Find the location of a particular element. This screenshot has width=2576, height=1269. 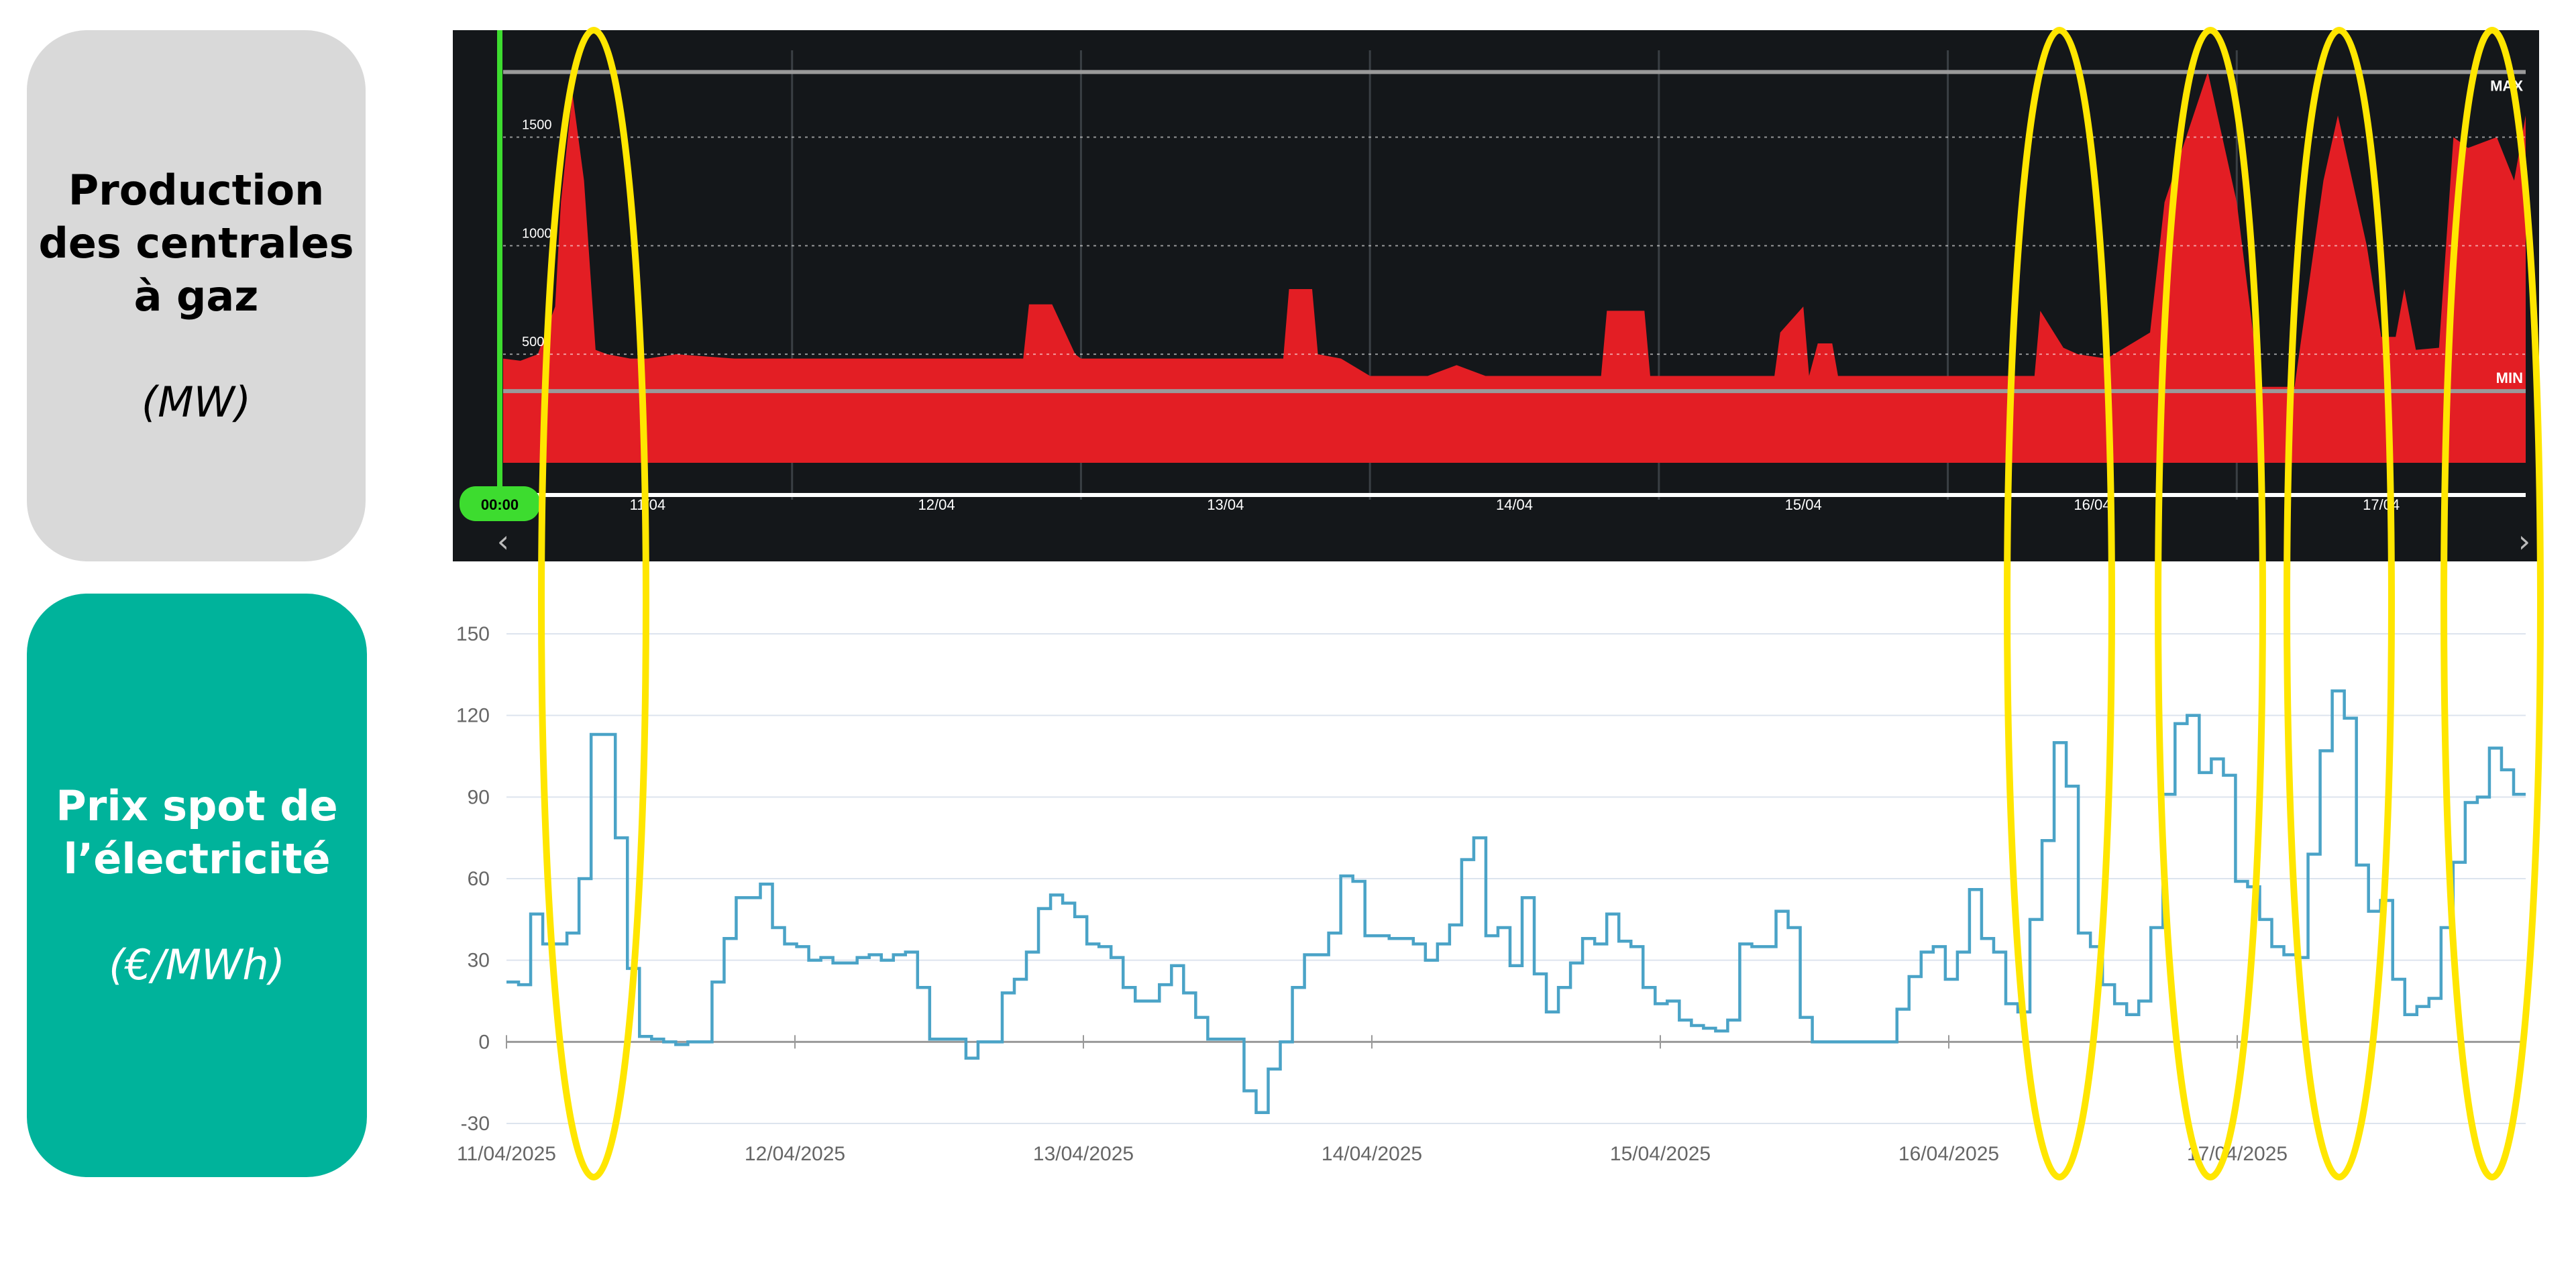

time-badge: 00:00 is located at coordinates (500, 503).